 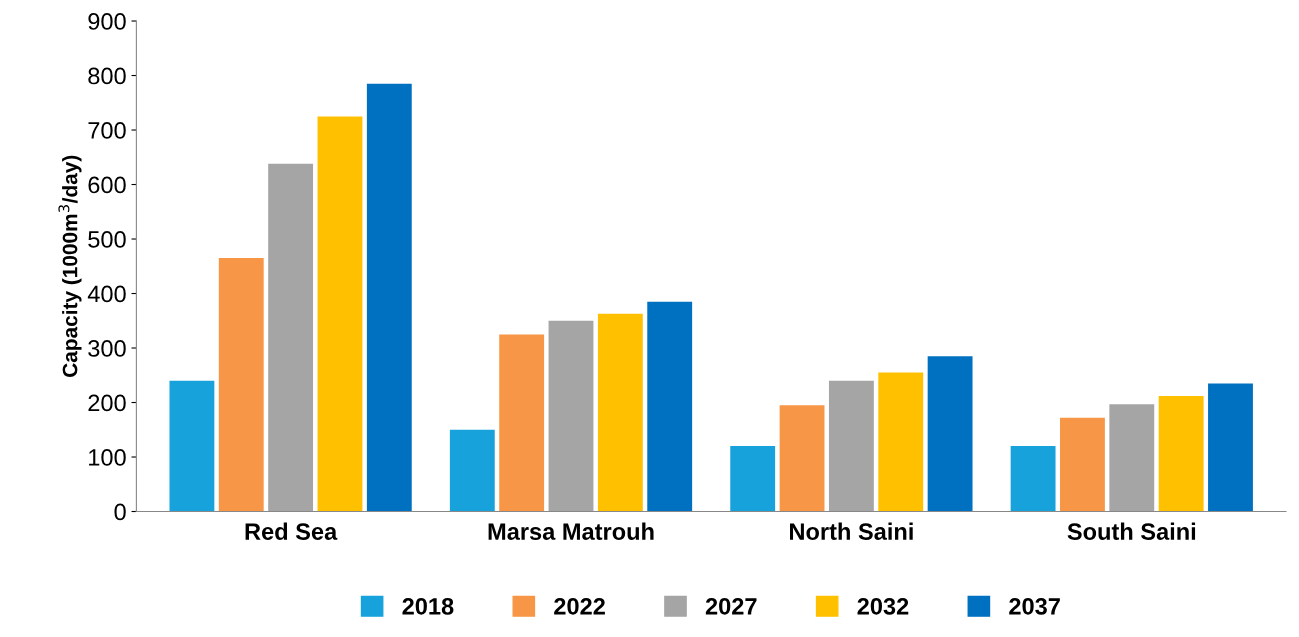 What do you see at coordinates (883, 606) in the screenshot?
I see `legend-label: 2032` at bounding box center [883, 606].